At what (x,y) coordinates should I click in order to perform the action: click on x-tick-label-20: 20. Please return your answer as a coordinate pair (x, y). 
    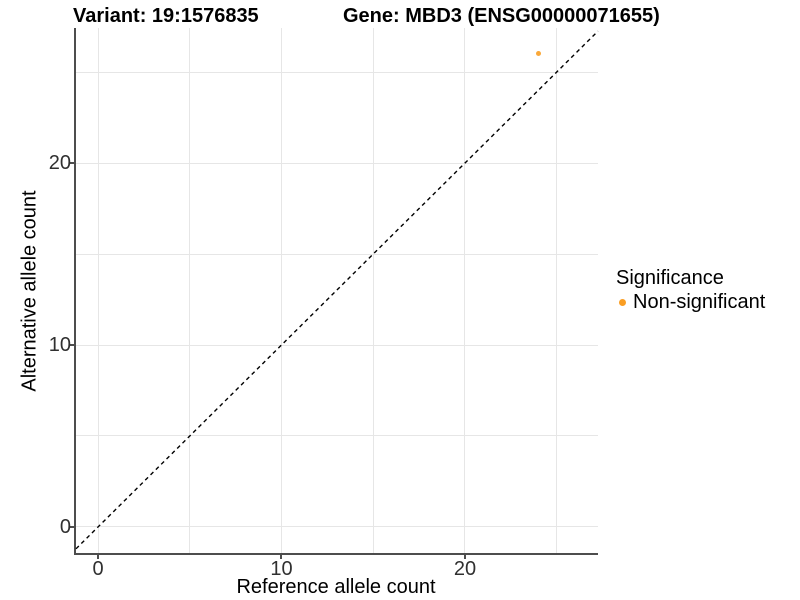
    Looking at the image, I should click on (465, 569).